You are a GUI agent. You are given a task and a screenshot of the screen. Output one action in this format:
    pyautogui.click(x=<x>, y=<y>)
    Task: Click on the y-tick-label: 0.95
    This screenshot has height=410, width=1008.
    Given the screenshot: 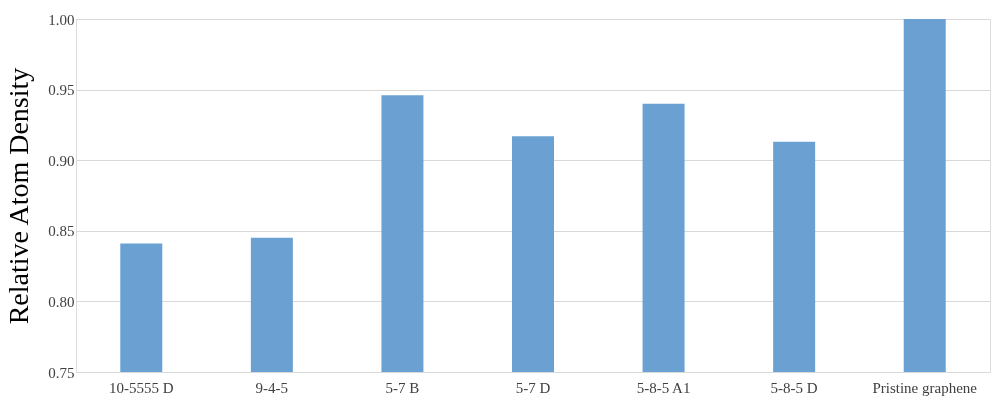 What is the action you would take?
    pyautogui.click(x=61, y=90)
    